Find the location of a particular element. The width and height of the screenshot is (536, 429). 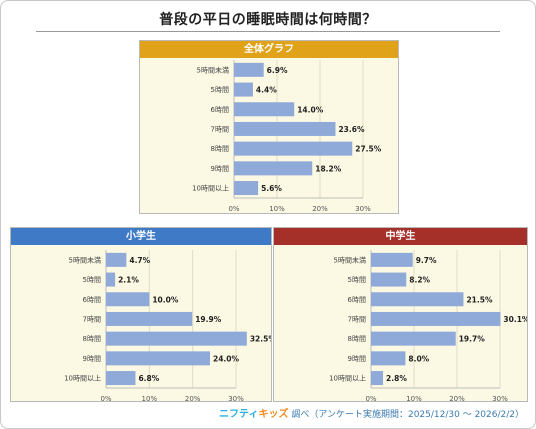

value-label: 19.9% is located at coordinates (208, 319).